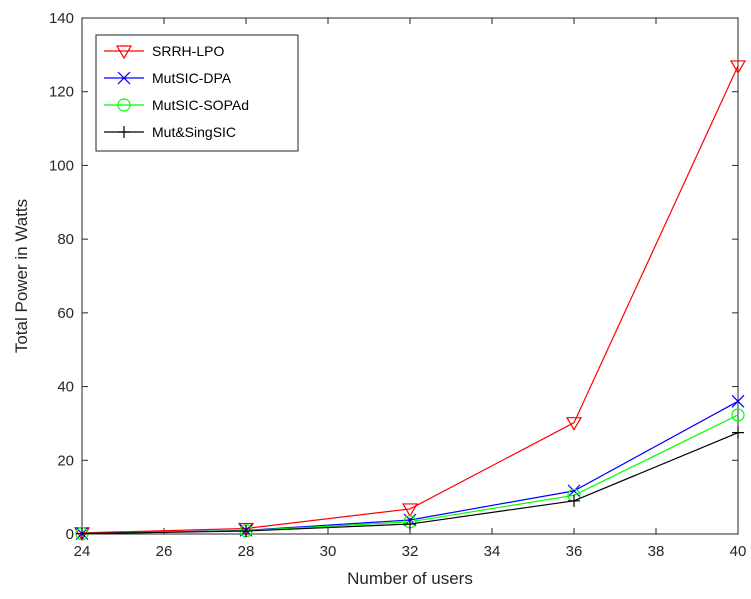 The width and height of the screenshot is (751, 599). Describe the element at coordinates (61, 18) in the screenshot. I see `y-tick-label-7: 140` at that location.